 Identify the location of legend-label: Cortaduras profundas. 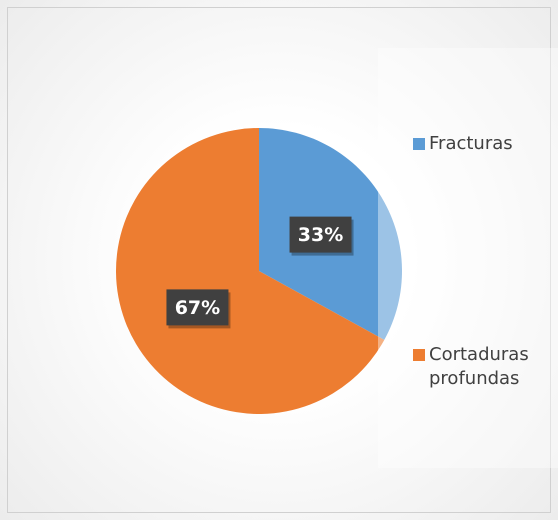
(479, 366).